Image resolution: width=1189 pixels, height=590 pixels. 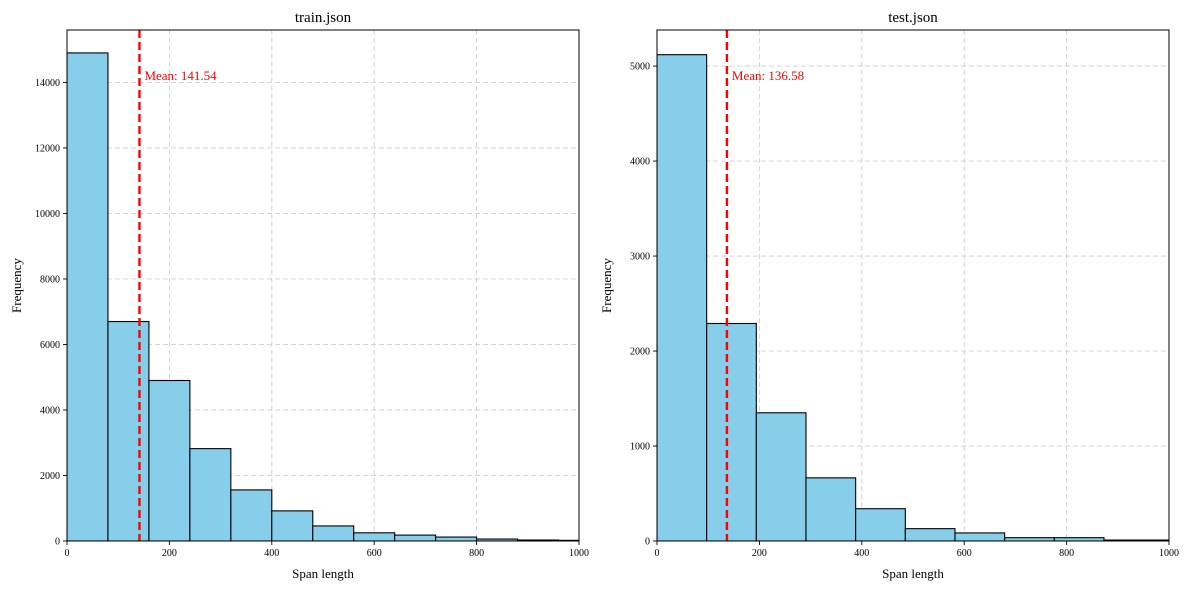 What do you see at coordinates (640, 67) in the screenshot?
I see `y-tick-label: 5000` at bounding box center [640, 67].